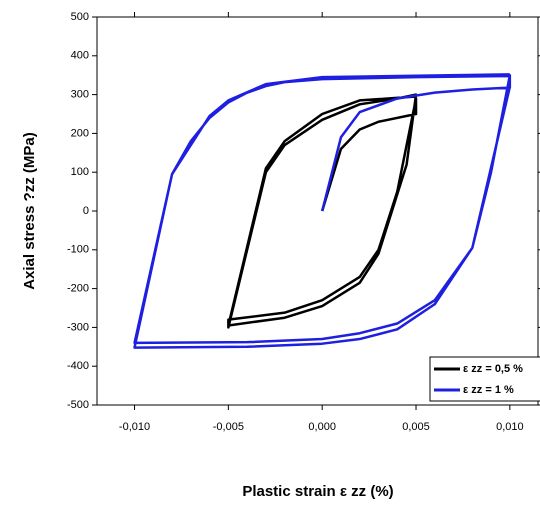  I want to click on y-tick-label: 500, so click(80, 17).